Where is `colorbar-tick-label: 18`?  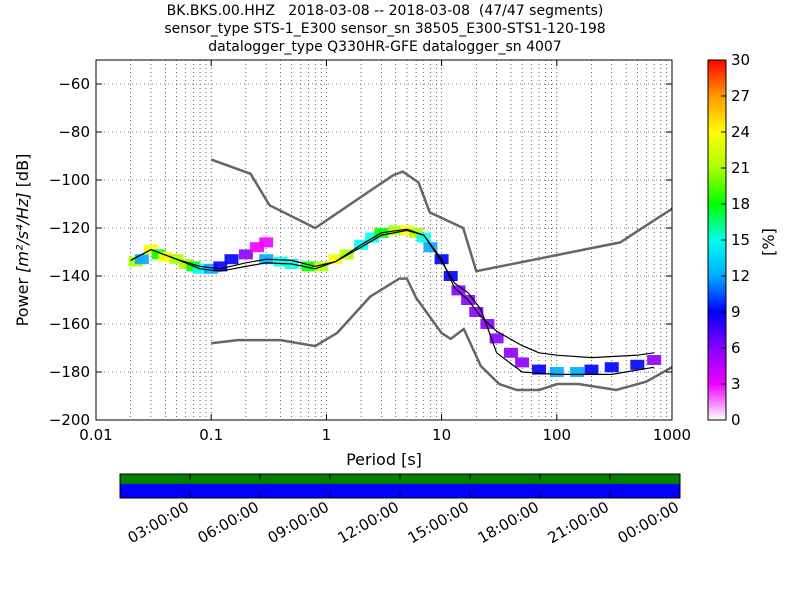 colorbar-tick-label: 18 is located at coordinates (740, 204).